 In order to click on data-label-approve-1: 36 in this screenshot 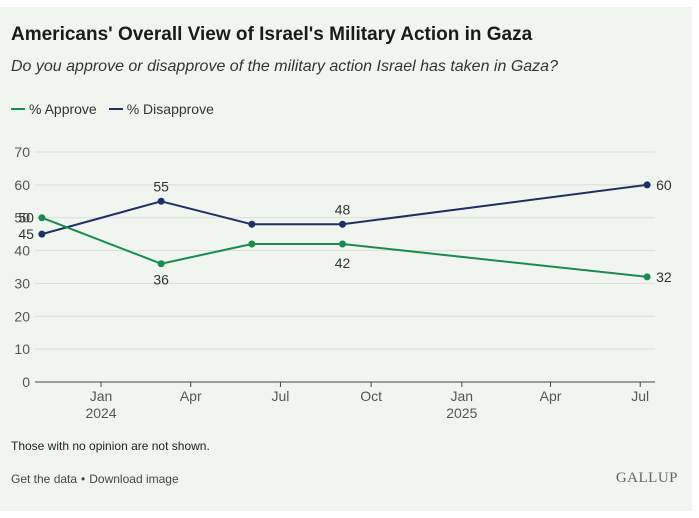, I will do `click(161, 280)`.